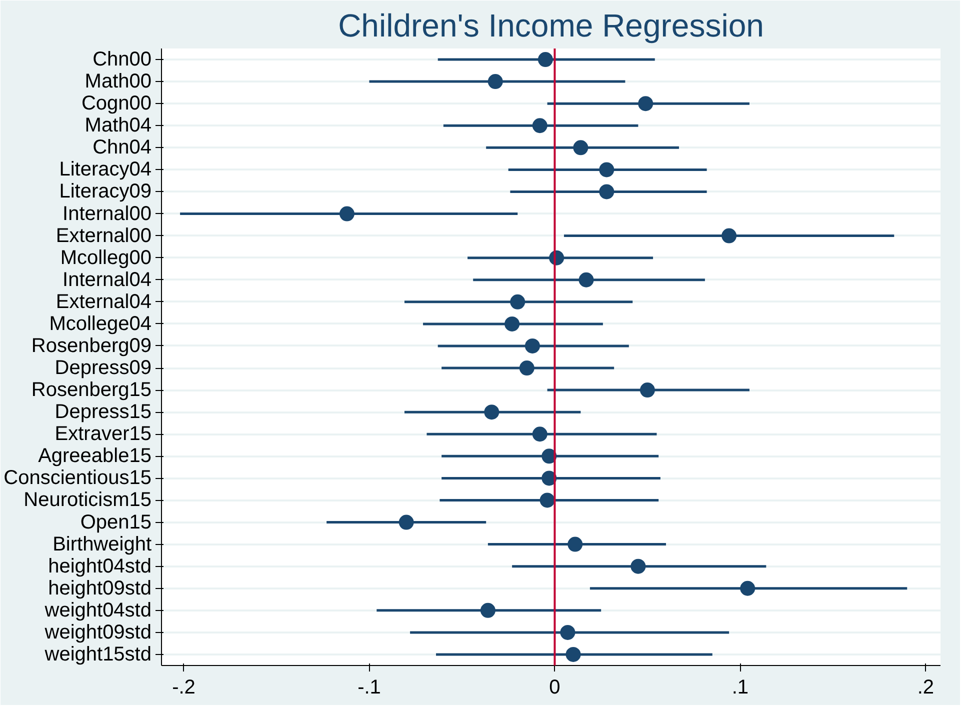  What do you see at coordinates (105, 191) in the screenshot?
I see `y-tick-label: Literacy09` at bounding box center [105, 191].